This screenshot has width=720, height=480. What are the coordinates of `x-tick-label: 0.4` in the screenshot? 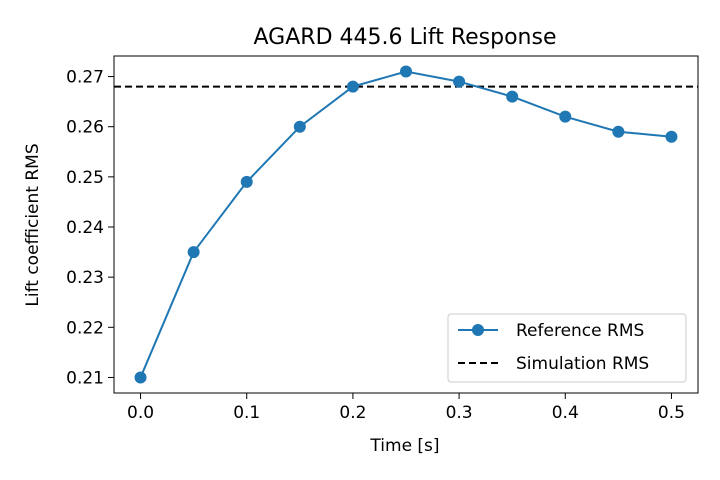 It's located at (565, 413).